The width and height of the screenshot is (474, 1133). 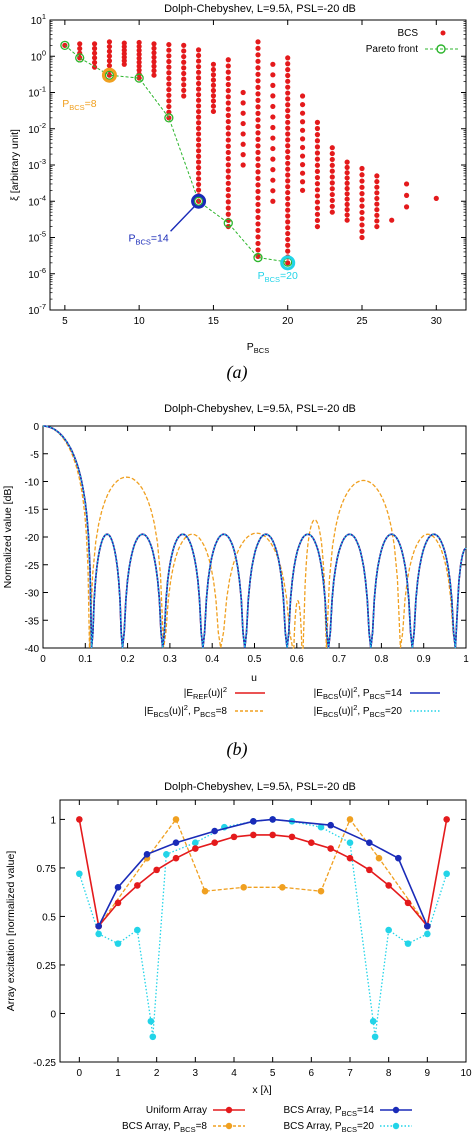 What do you see at coordinates (80, 1073) in the screenshot?
I see `panel-c-x-tick-label: 0` at bounding box center [80, 1073].